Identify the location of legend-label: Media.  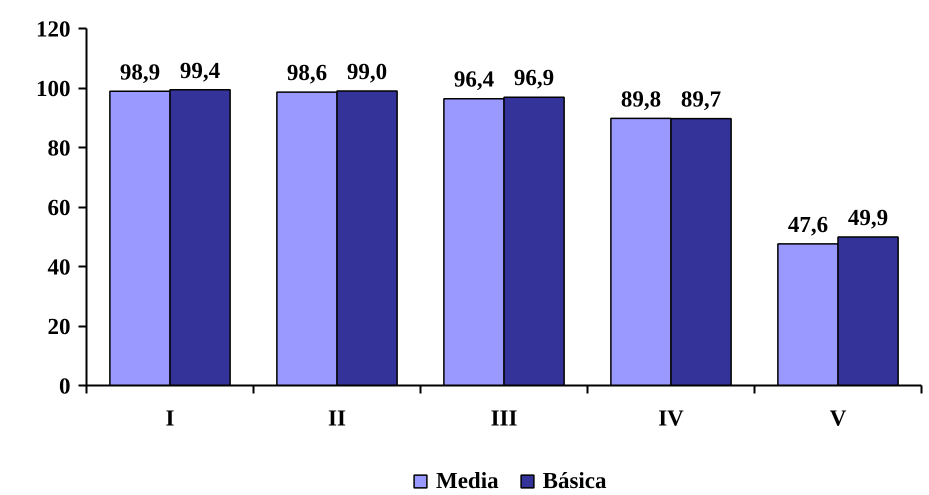
(467, 481).